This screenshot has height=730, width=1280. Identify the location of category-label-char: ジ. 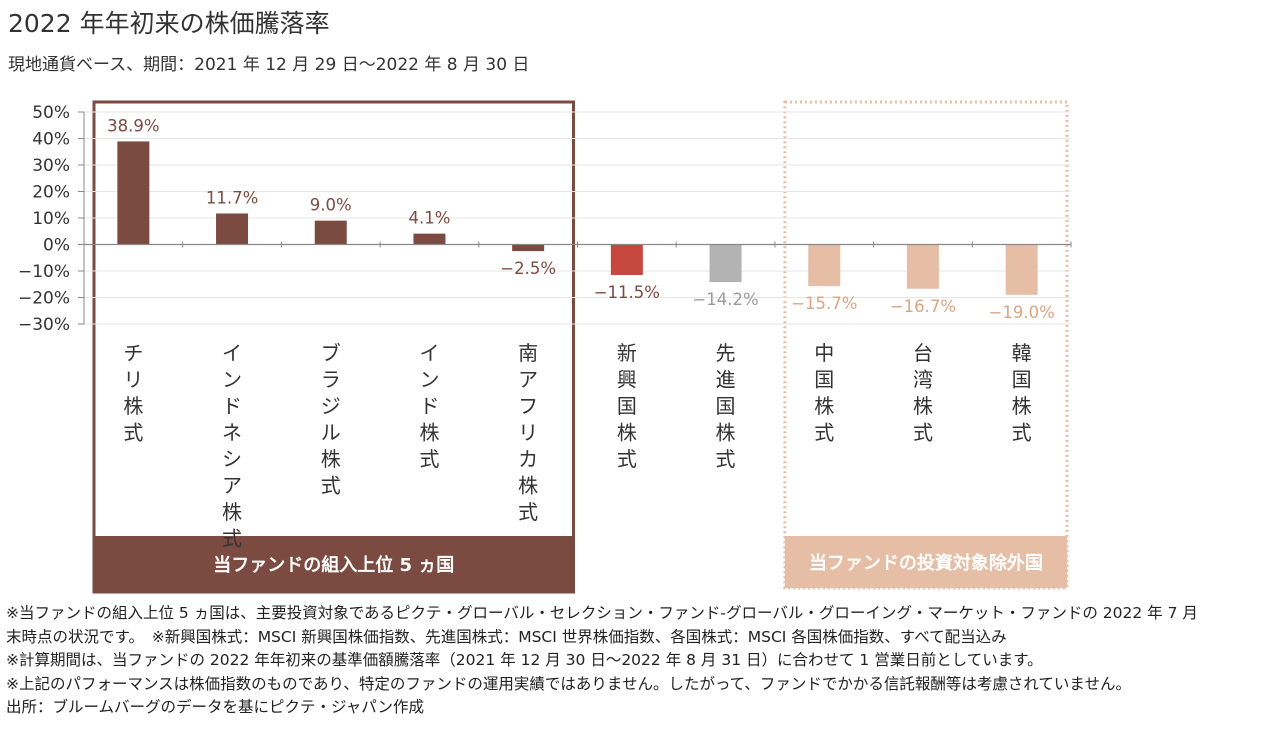
(331, 406).